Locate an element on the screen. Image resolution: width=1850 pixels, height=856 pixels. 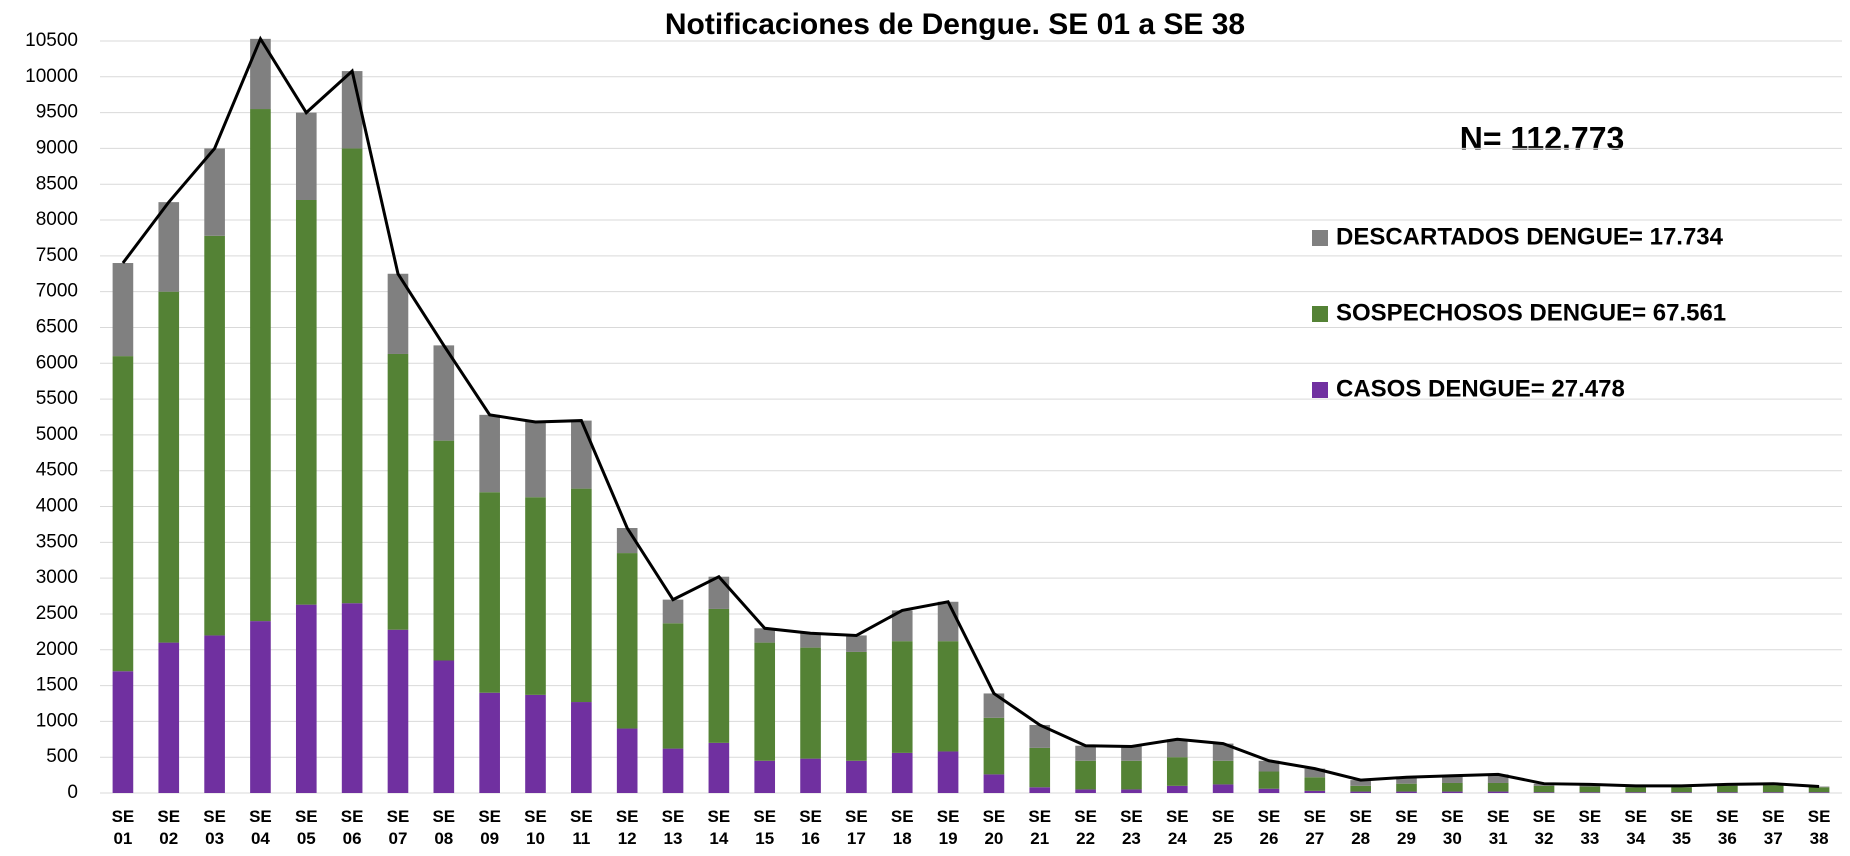
x-tick-label: SE 12 is located at coordinates (627, 827).